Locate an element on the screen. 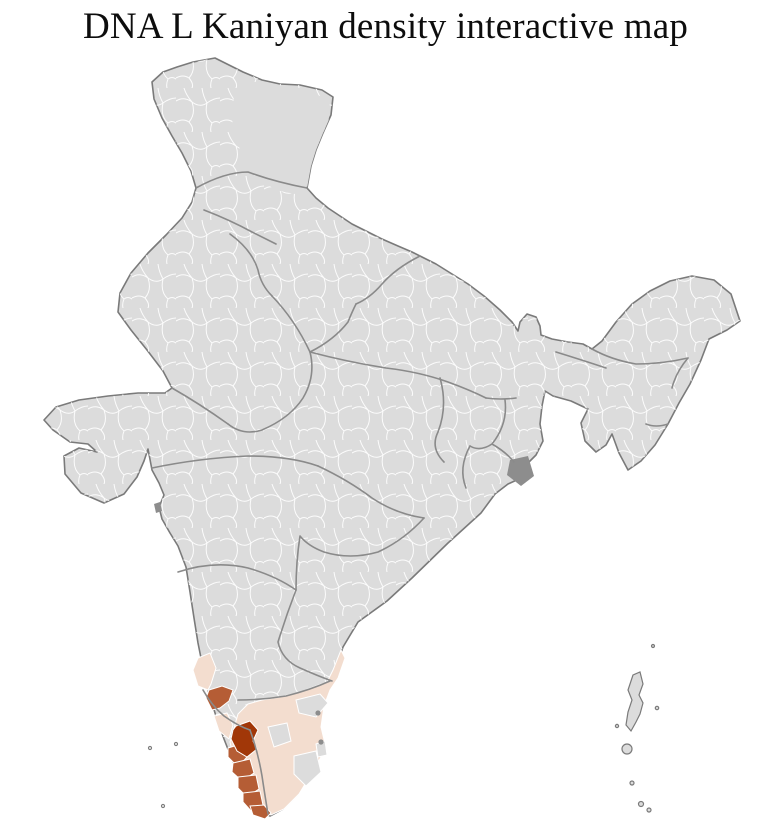 The width and height of the screenshot is (771, 834). district-low-karnataka-coast-north is located at coordinates (204, 671).